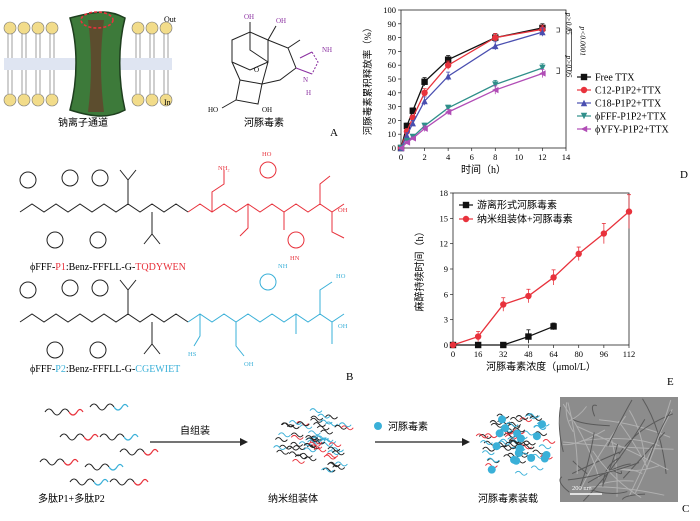  Describe the element at coordinates (392, 107) in the screenshot. I see `y-tick-label: 30` at that location.